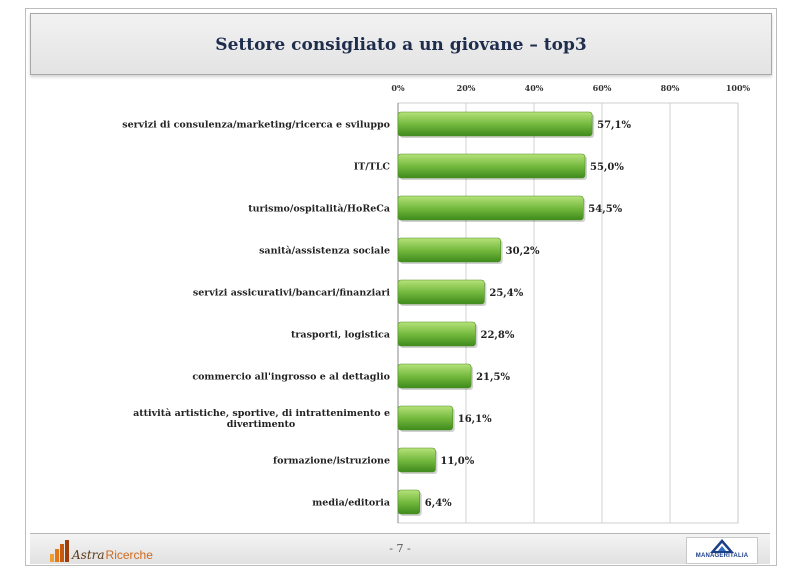  I want to click on astra-ricerche-logo: Astra Ricerche, so click(101, 550).